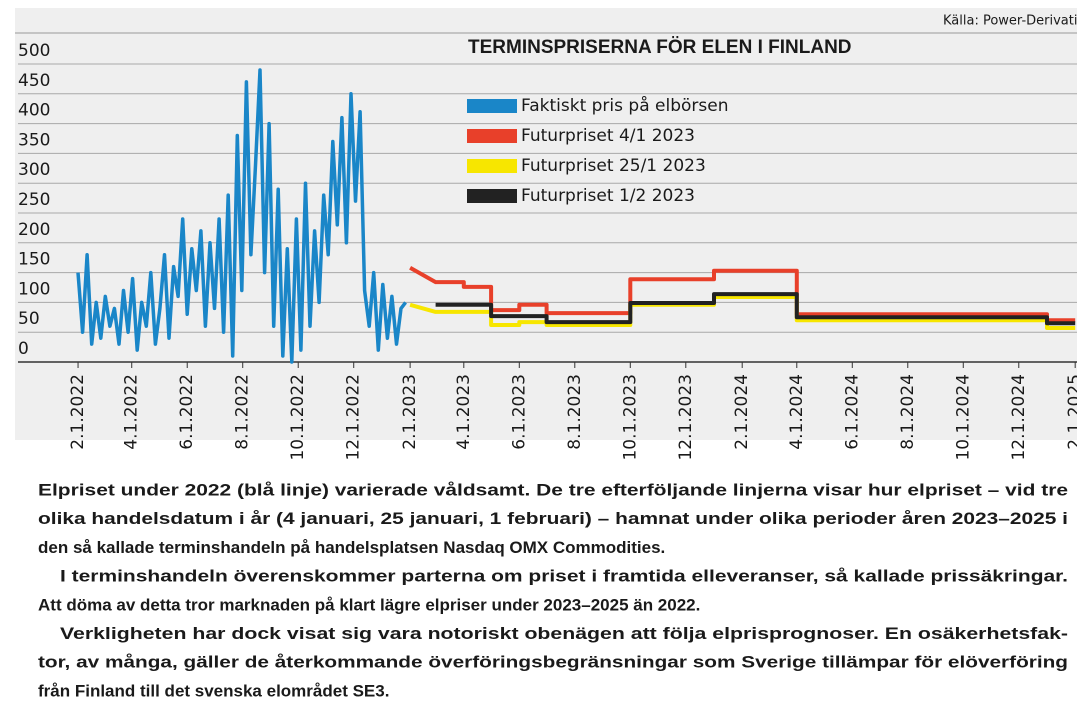 The image size is (1077, 717). What do you see at coordinates (742, 412) in the screenshot?
I see `x-tick-label: 2.1.2024` at bounding box center [742, 412].